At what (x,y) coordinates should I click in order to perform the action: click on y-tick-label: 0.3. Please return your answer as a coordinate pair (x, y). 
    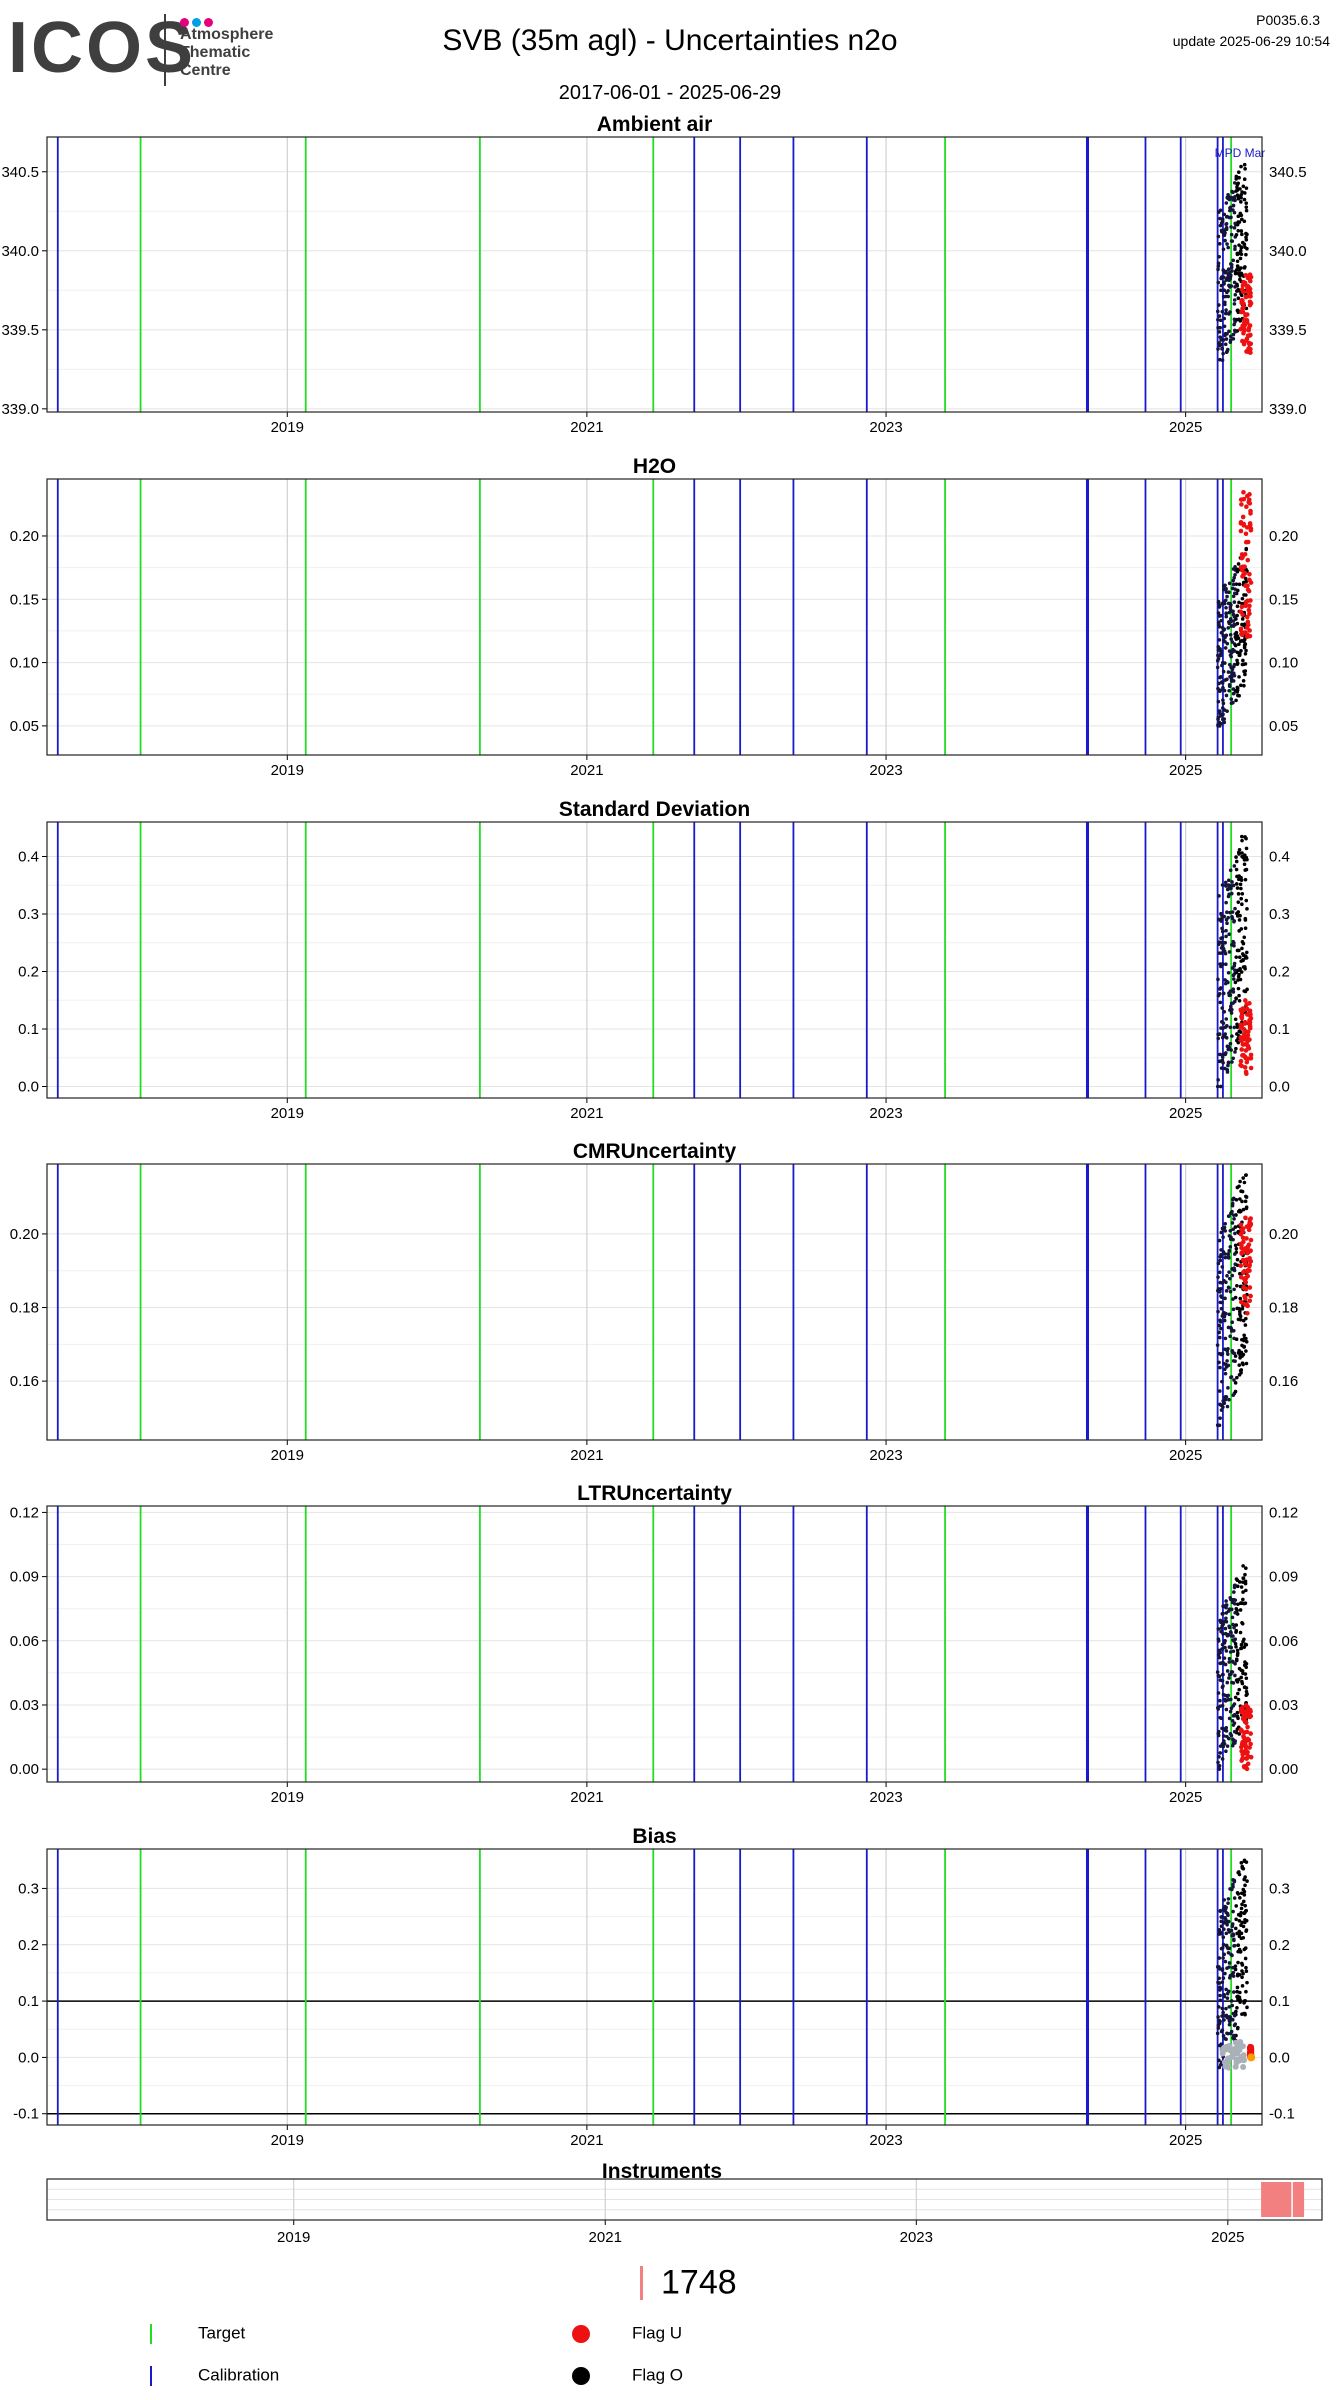
    Looking at the image, I should click on (28, 1888).